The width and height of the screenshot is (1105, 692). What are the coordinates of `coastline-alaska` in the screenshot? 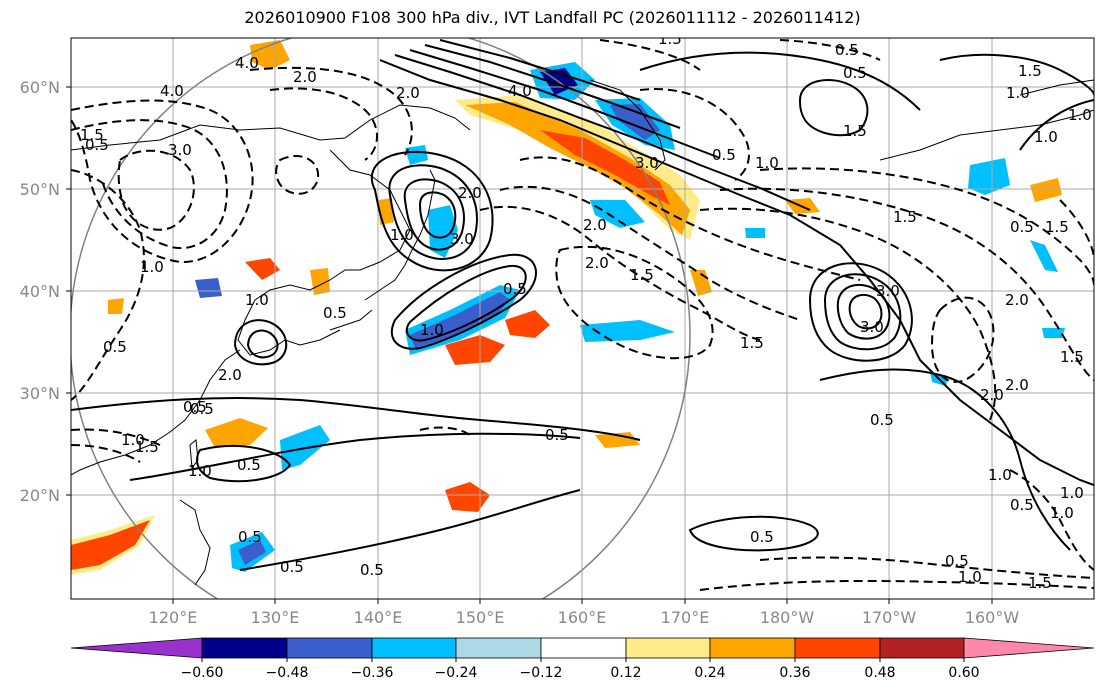 It's located at (986, 135).